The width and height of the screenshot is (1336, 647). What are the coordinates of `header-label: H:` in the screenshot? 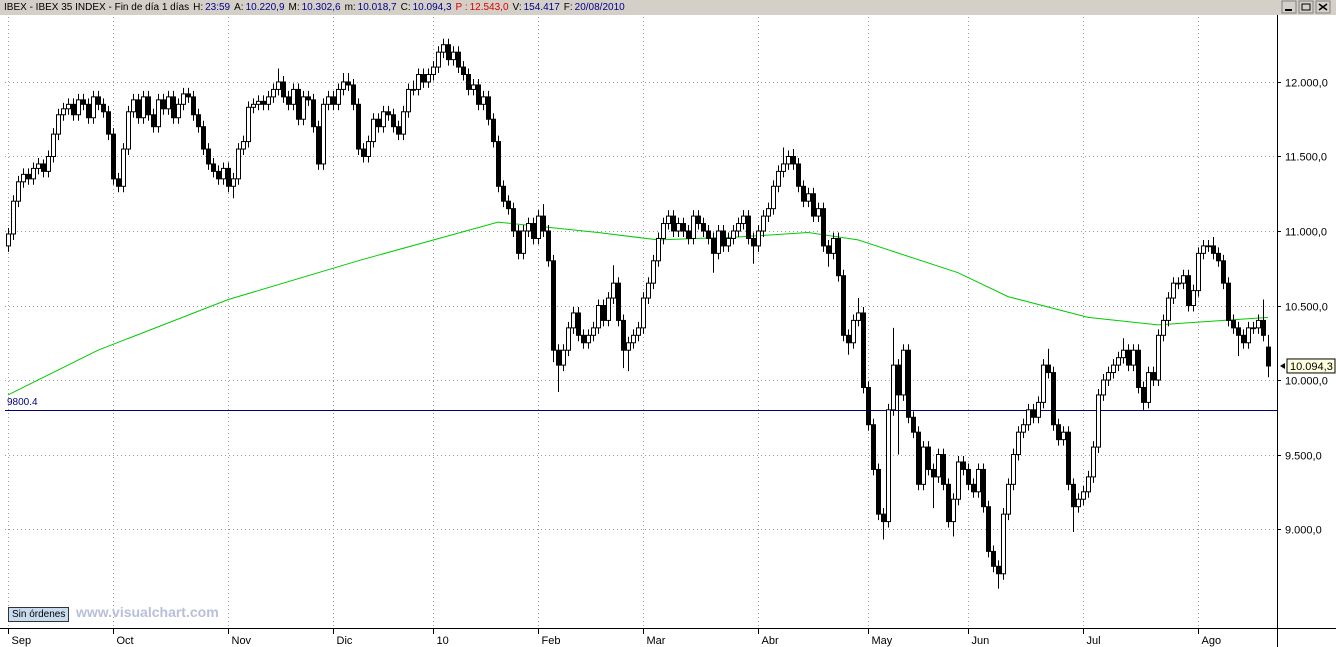 It's located at (198, 7).